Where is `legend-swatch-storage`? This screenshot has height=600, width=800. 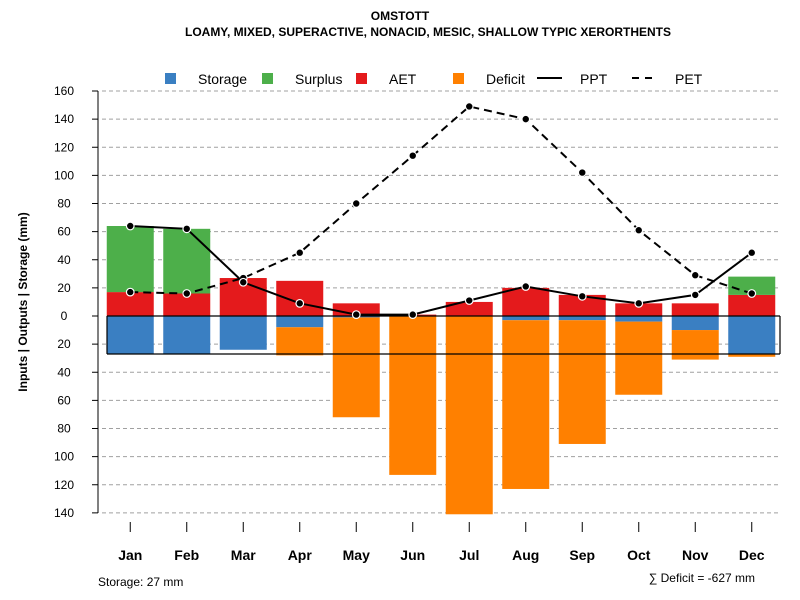
legend-swatch-storage is located at coordinates (170, 78).